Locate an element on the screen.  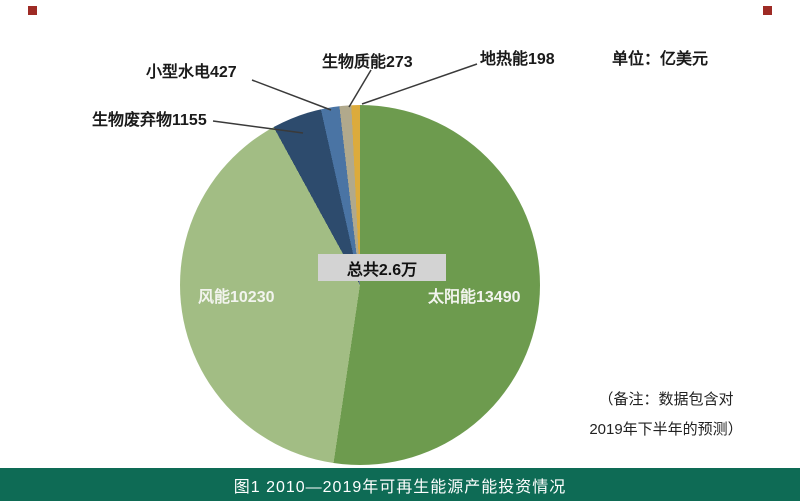
total-box: 总共2.6万 is located at coordinates (382, 267).